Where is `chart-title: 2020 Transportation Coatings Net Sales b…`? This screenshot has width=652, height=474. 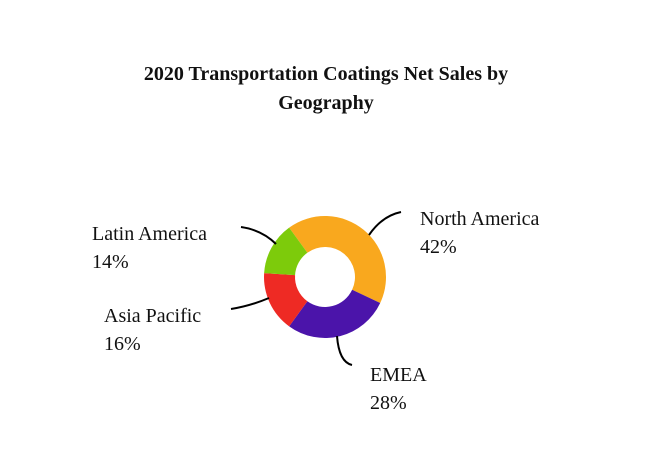 chart-title: 2020 Transportation Coatings Net Sales b… is located at coordinates (326, 89).